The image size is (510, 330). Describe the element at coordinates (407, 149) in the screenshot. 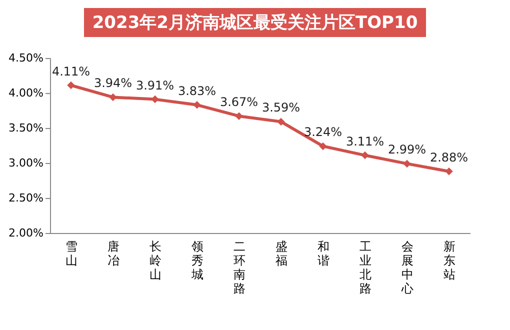

I see `text: 2.99%` at that location.